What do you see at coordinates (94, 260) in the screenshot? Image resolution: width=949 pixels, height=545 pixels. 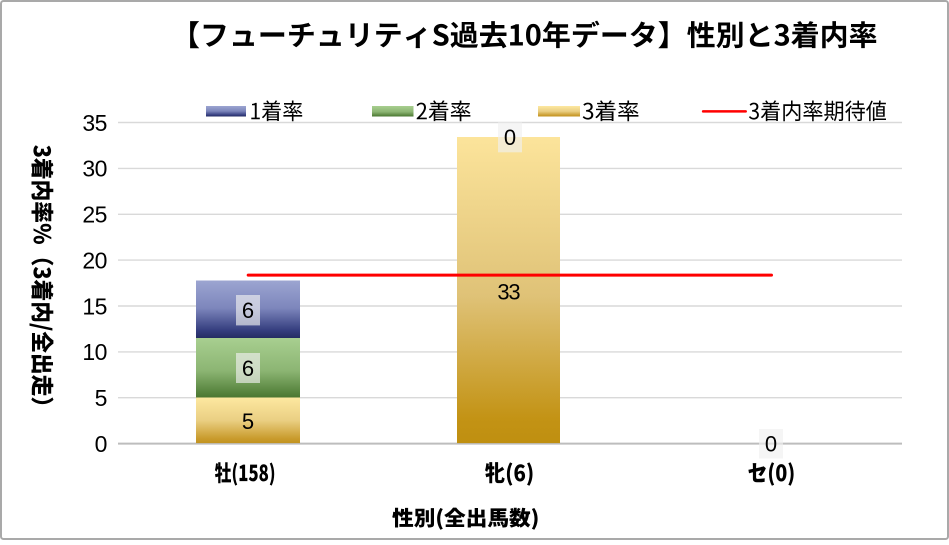 I see `svg-text: 20` at bounding box center [94, 260].